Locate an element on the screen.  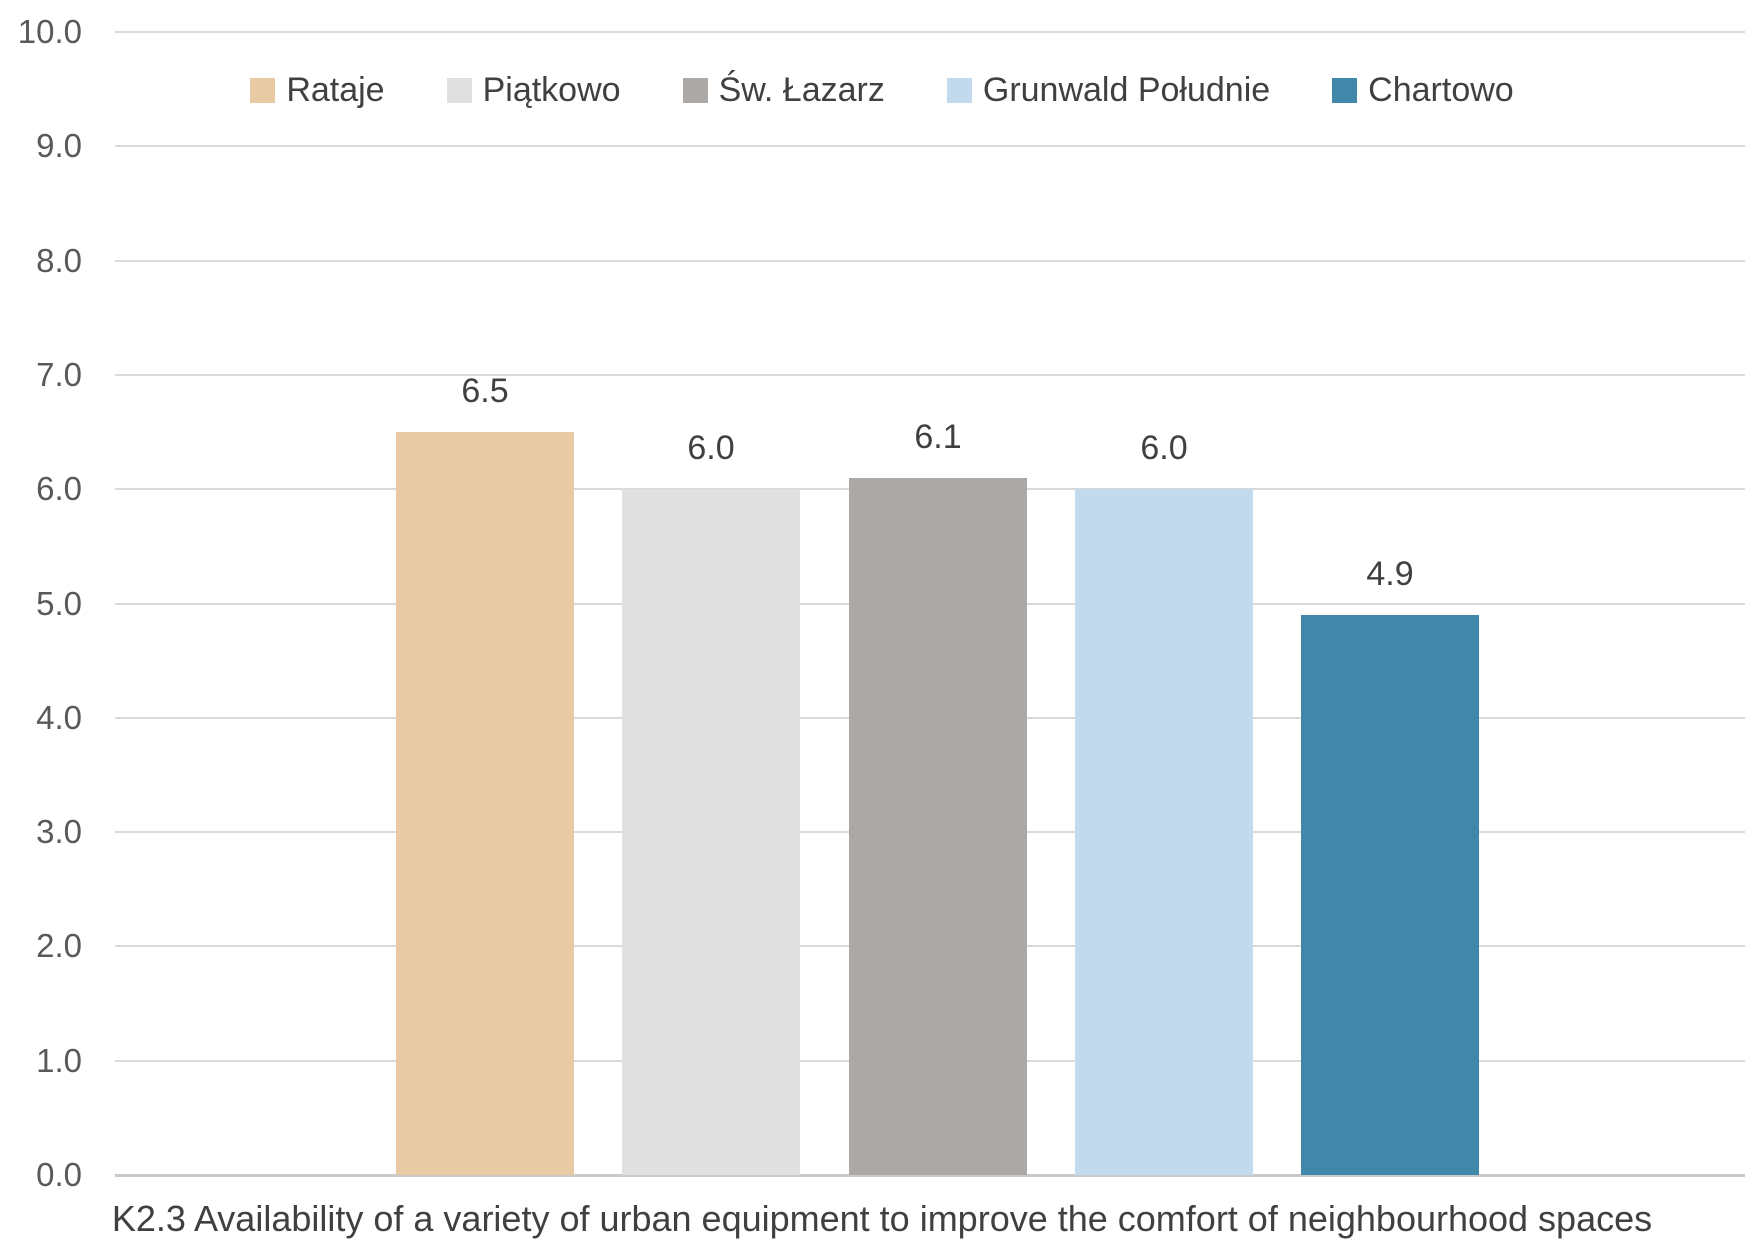
legend-item: Grunwald Południe is located at coordinates (1108, 90).